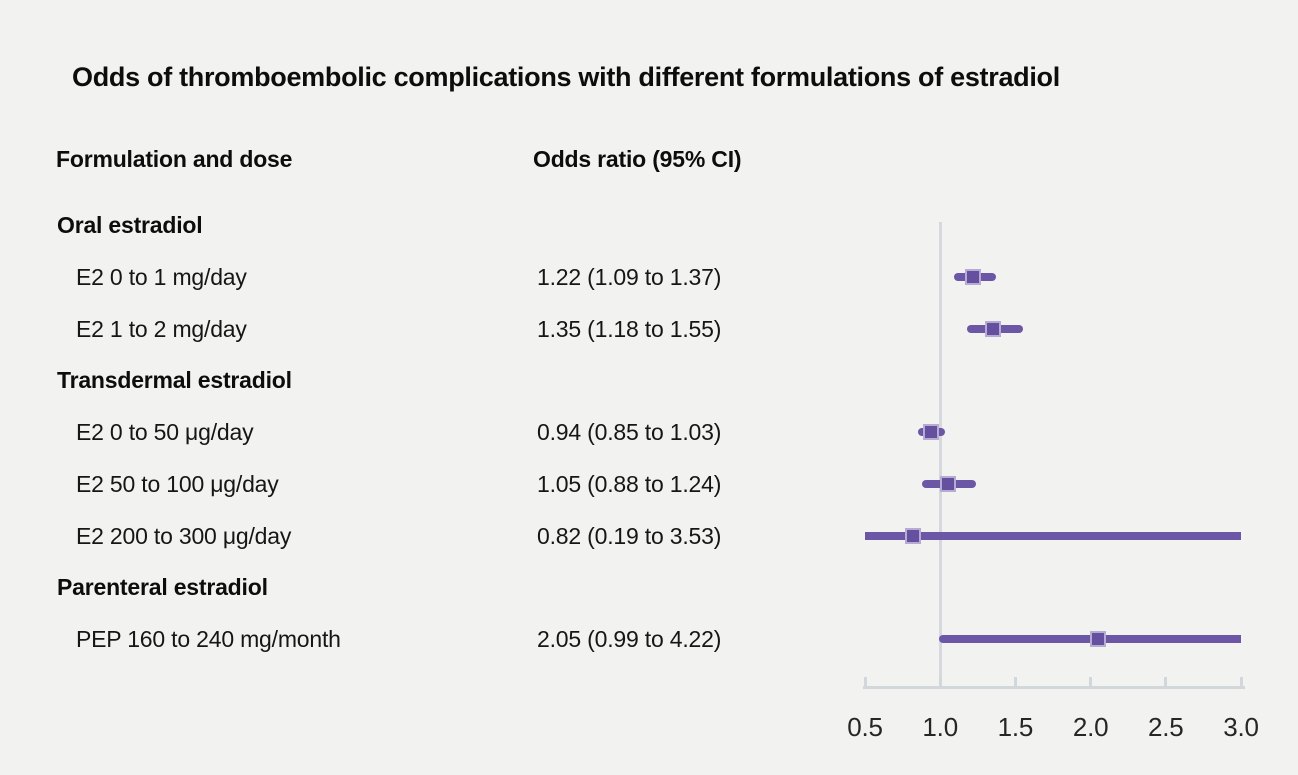  Describe the element at coordinates (165, 432) in the screenshot. I see `row-label: E2 0 to 50 μg/day` at that location.